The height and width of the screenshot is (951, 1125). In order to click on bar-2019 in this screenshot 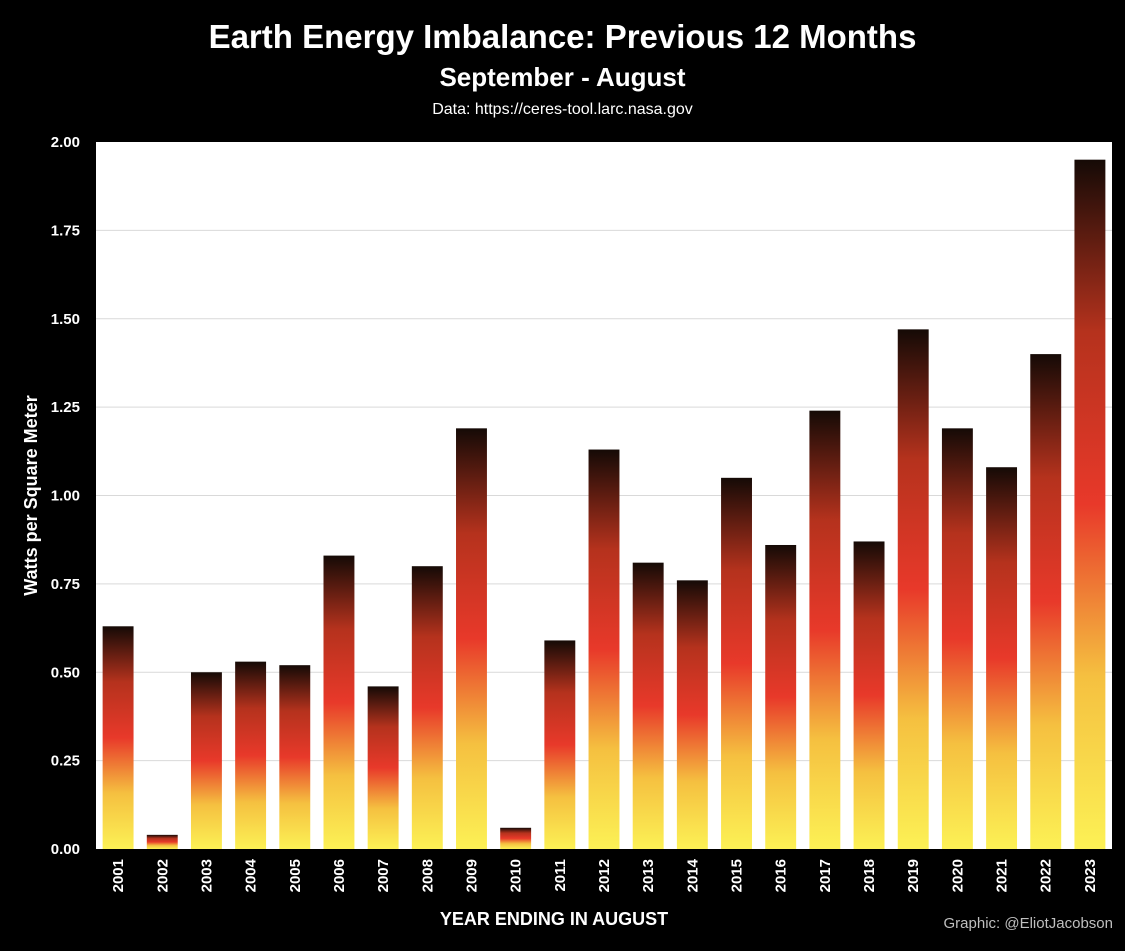, I will do `click(913, 589)`.